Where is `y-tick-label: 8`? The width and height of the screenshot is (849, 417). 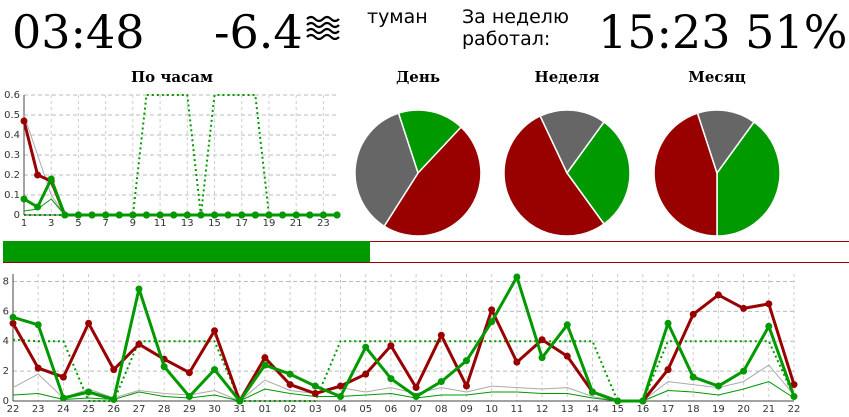 y-tick-label: 8 is located at coordinates (6, 281).